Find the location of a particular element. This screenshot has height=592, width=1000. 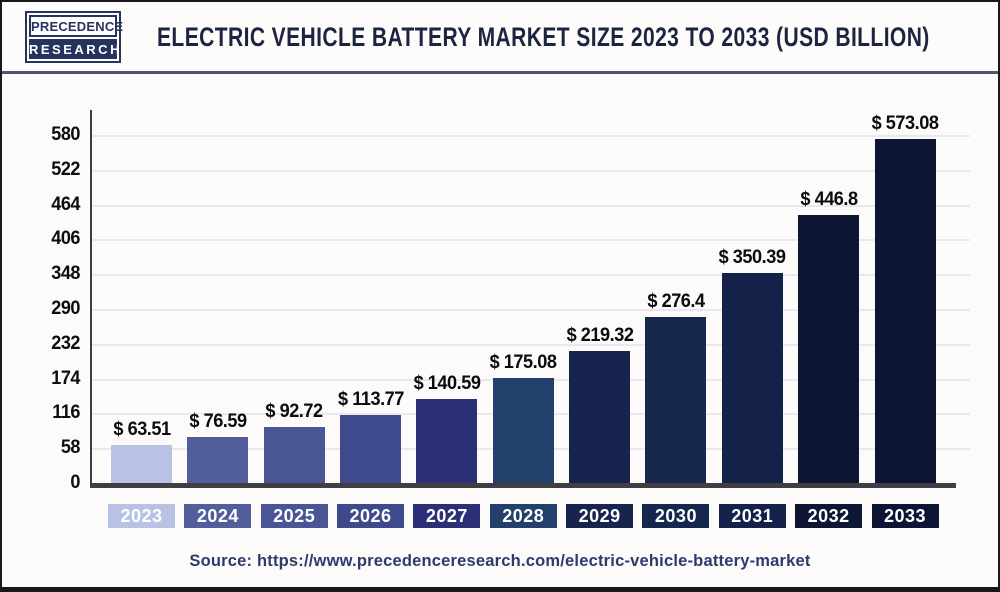

bar-2030 is located at coordinates (676, 400).